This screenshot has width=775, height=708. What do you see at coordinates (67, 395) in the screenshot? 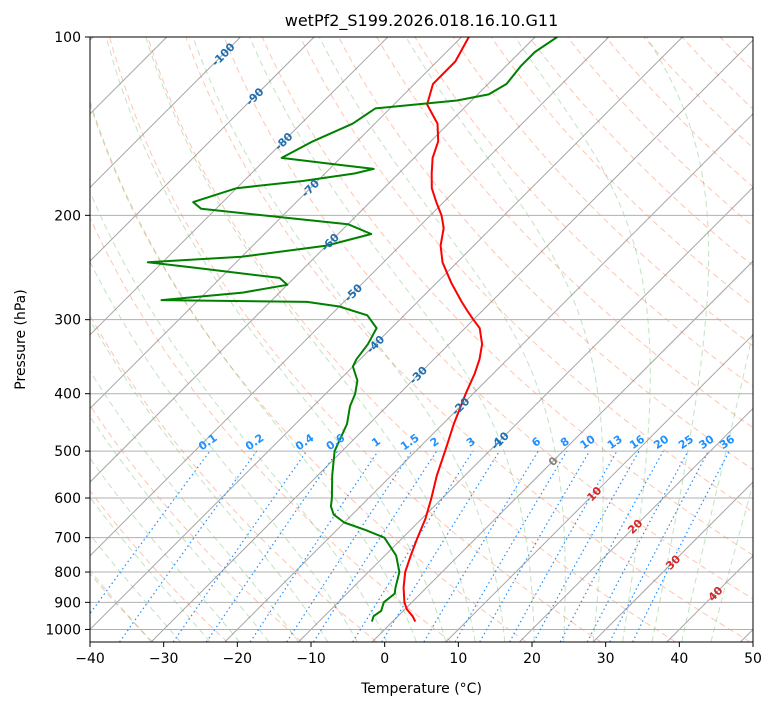
I see `y-tick-label: 400` at bounding box center [67, 395].